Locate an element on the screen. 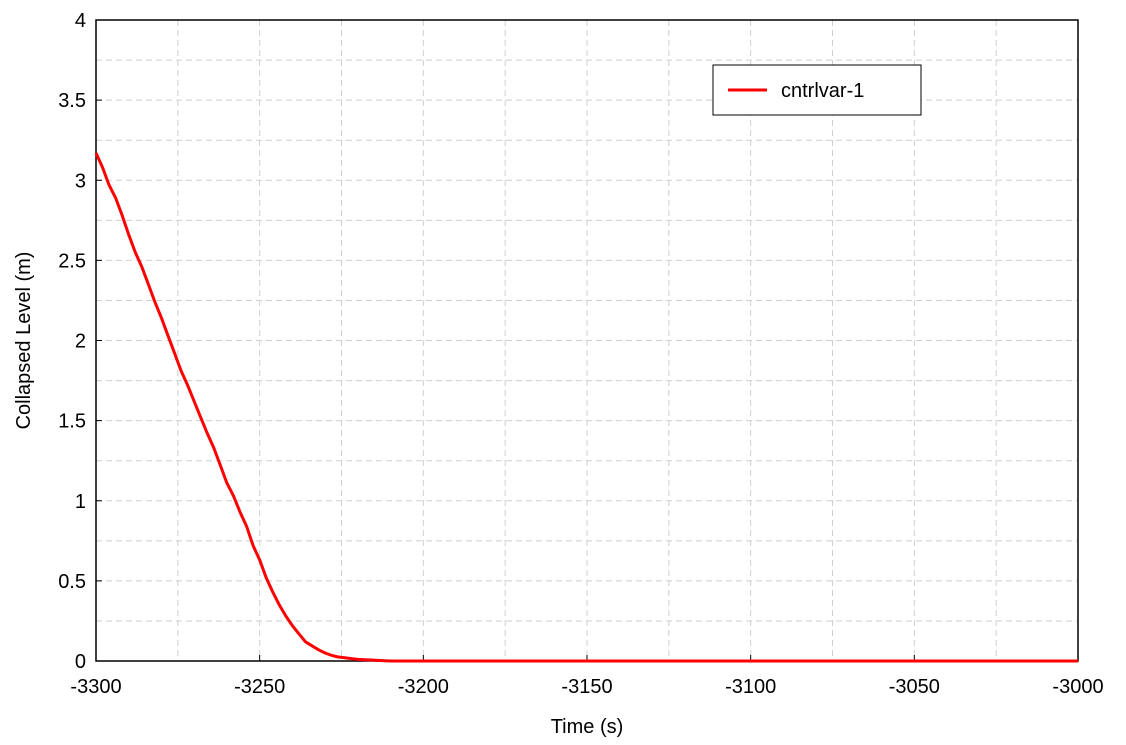 The height and width of the screenshot is (745, 1126). x-tick-label: -3150 is located at coordinates (586, 687).